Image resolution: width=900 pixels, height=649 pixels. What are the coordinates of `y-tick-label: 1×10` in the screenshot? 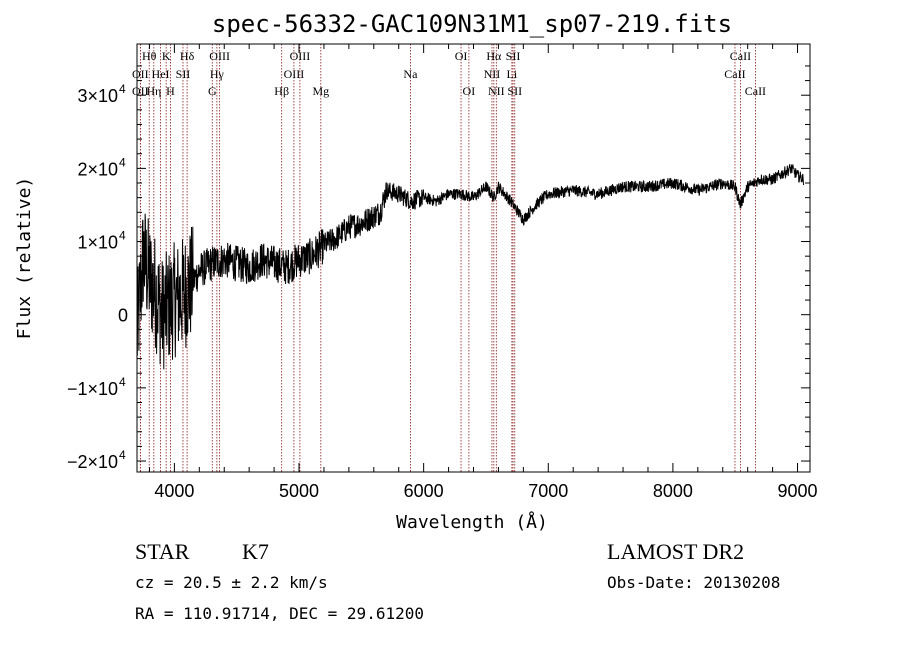 It's located at (97, 243).